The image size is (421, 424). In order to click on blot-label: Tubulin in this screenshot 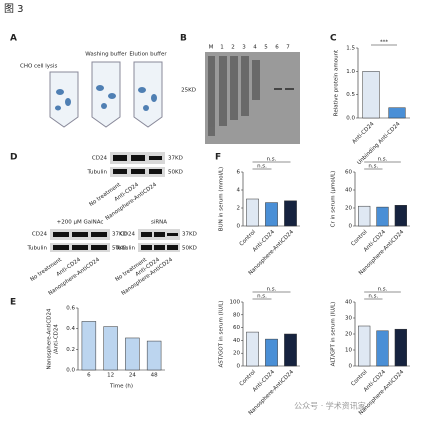, I will do `click(96, 173)`.